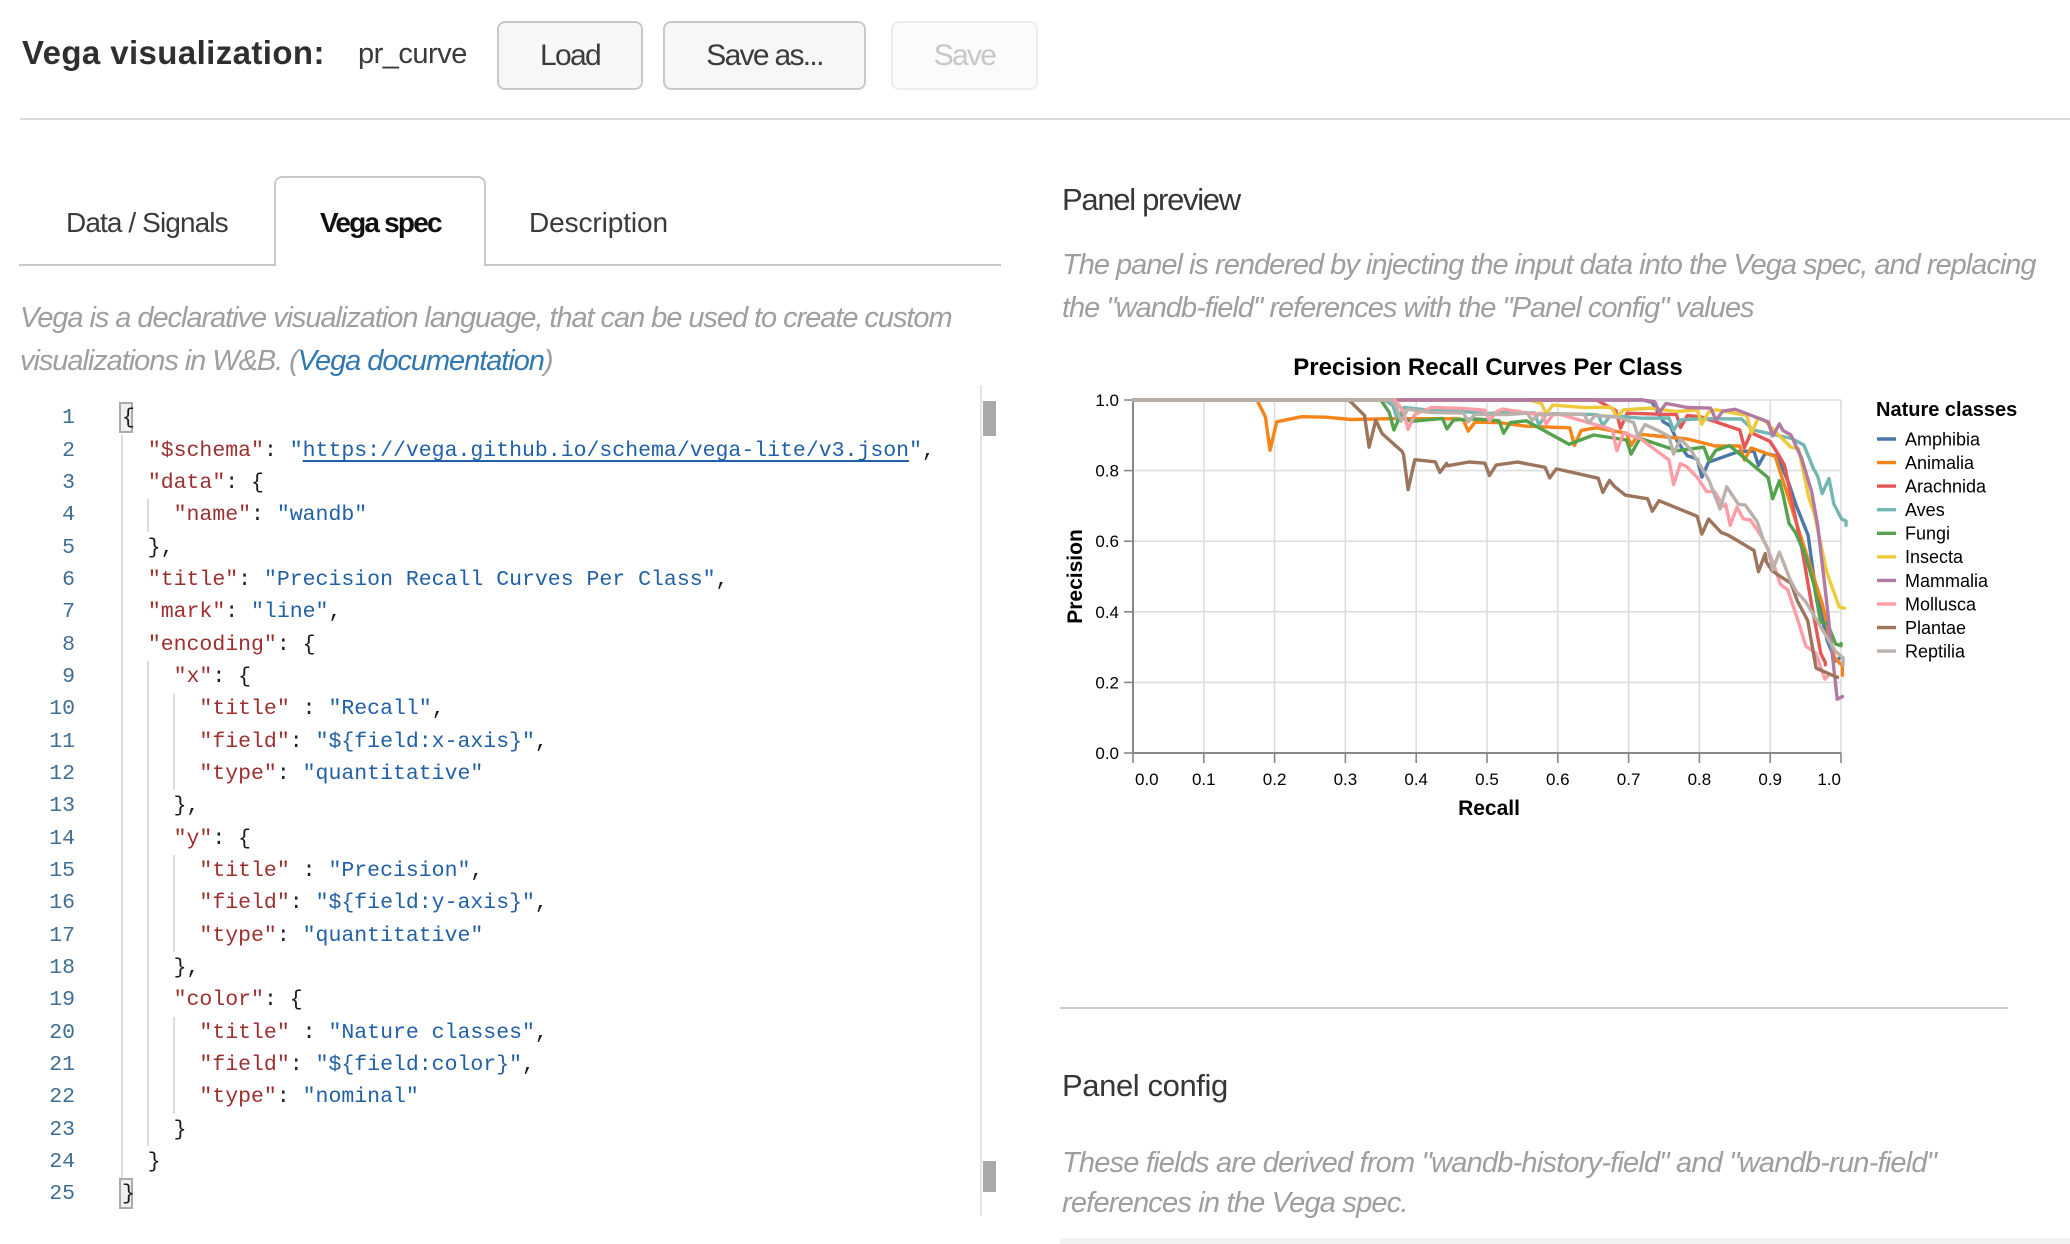  What do you see at coordinates (1346, 779) in the screenshot?
I see `svg-text: 0.3` at bounding box center [1346, 779].